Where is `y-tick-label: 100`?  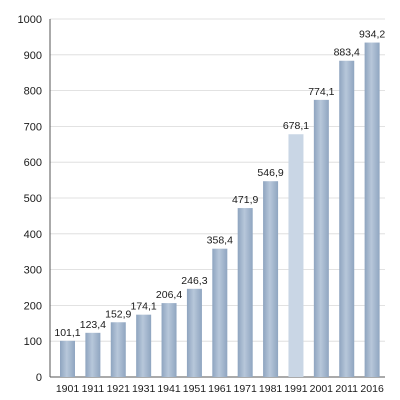 y-tick-label: 100 is located at coordinates (33, 342).